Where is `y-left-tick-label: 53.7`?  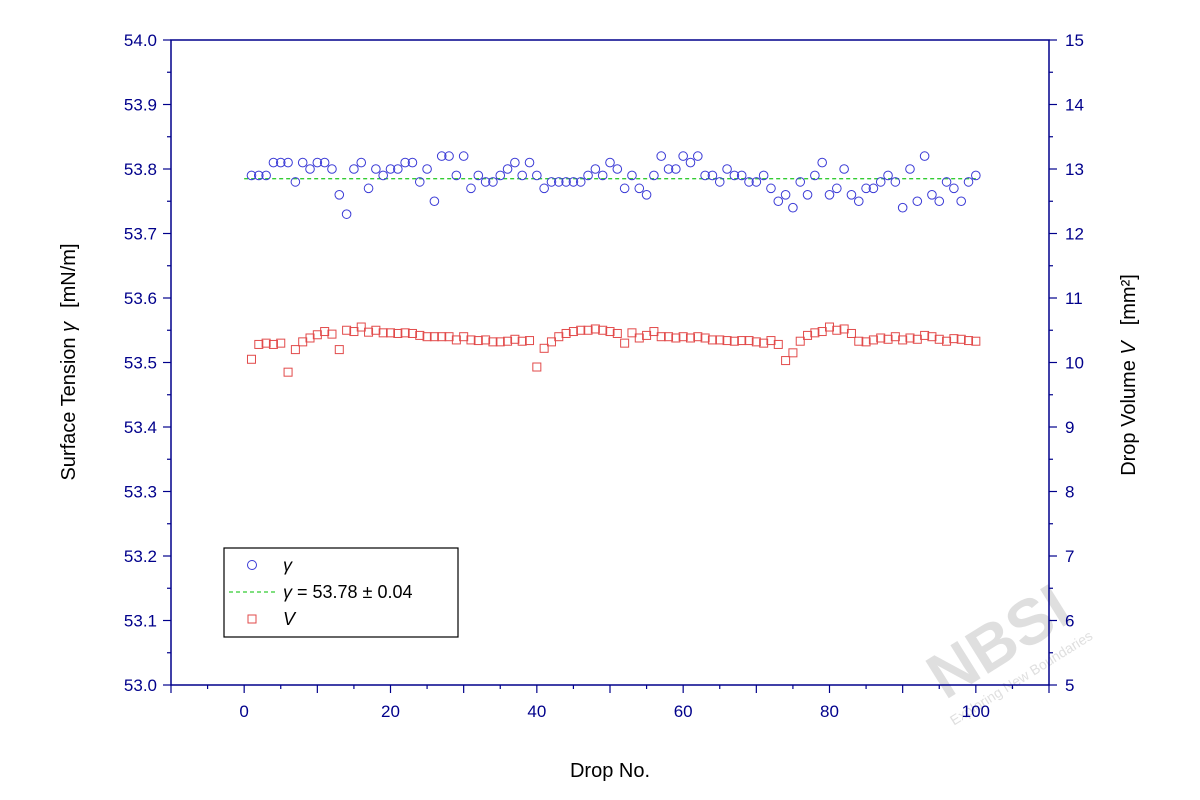 y-left-tick-label: 53.7 is located at coordinates (140, 234).